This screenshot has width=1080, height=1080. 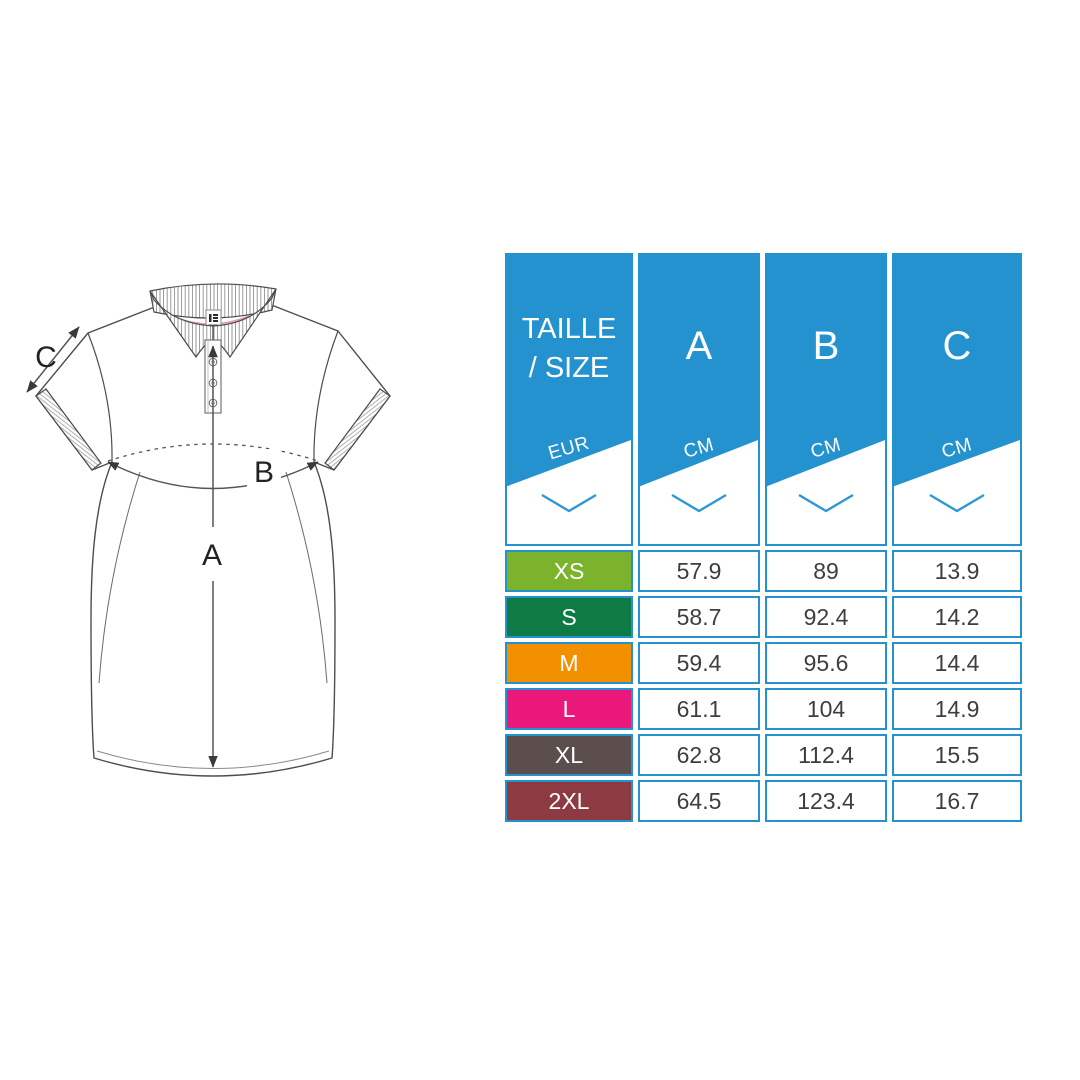 I want to click on column-title-a: A, so click(x=699, y=346).